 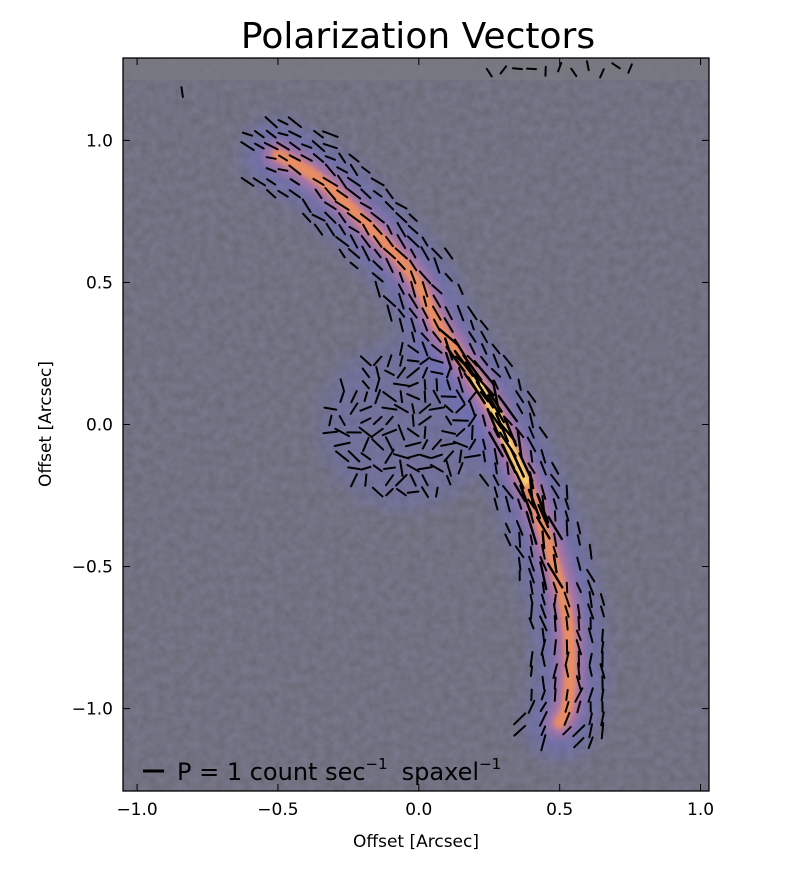 I want to click on x-tick-labels: −1.0 −0.5 0.0 0.5 1.0, so click(x=415, y=810).